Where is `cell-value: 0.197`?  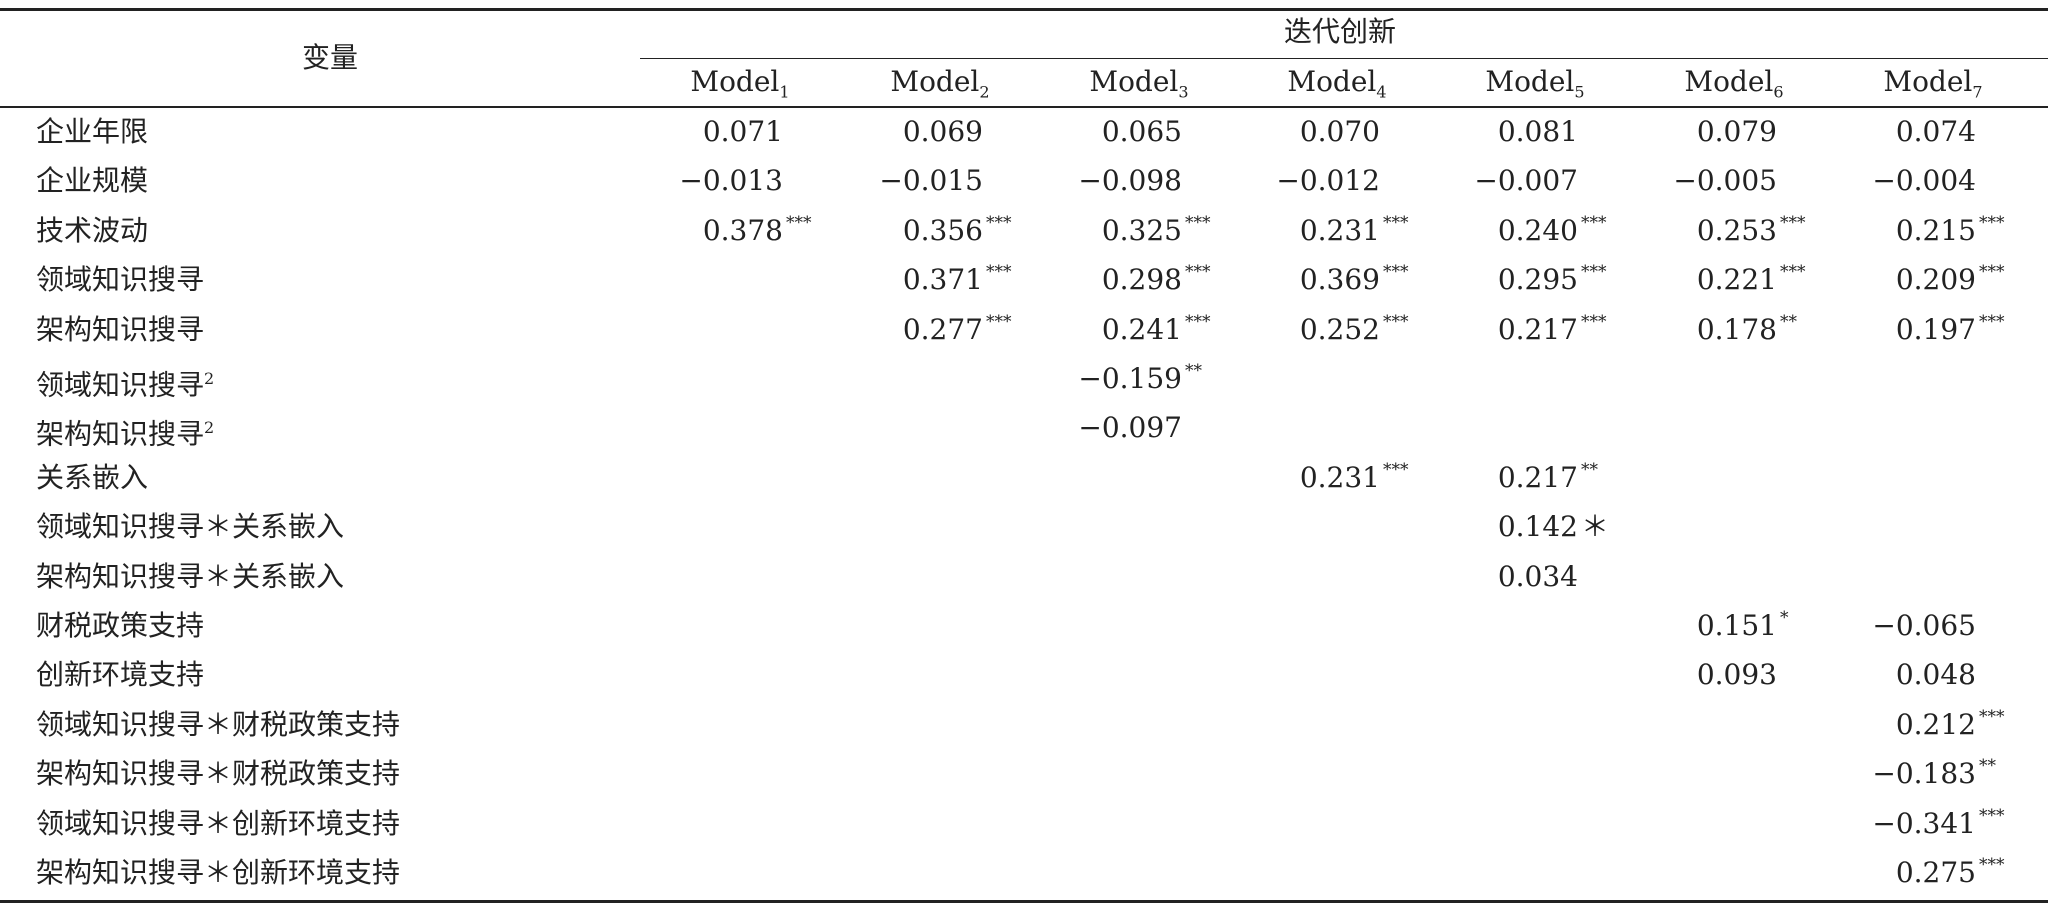
cell-value: 0.197 is located at coordinates (1935, 329).